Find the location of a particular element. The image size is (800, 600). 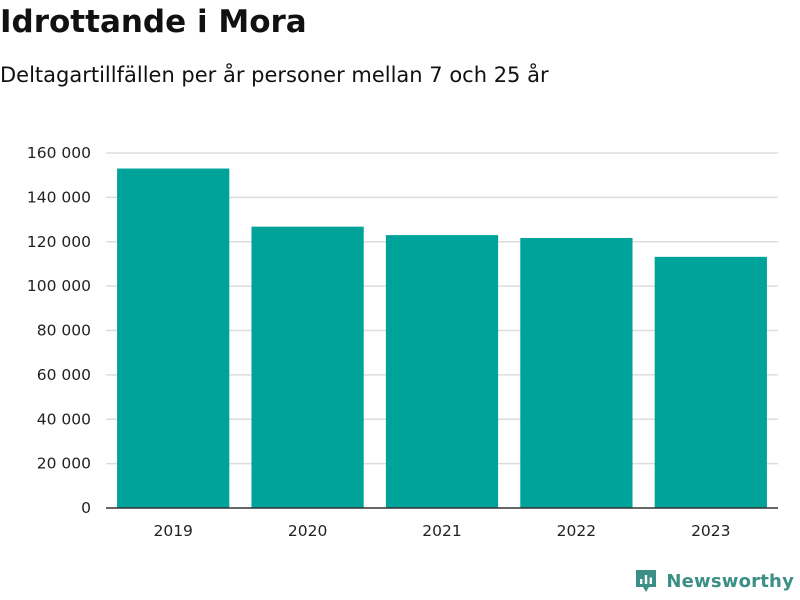

newsworthy-logo-icon is located at coordinates (646, 581).